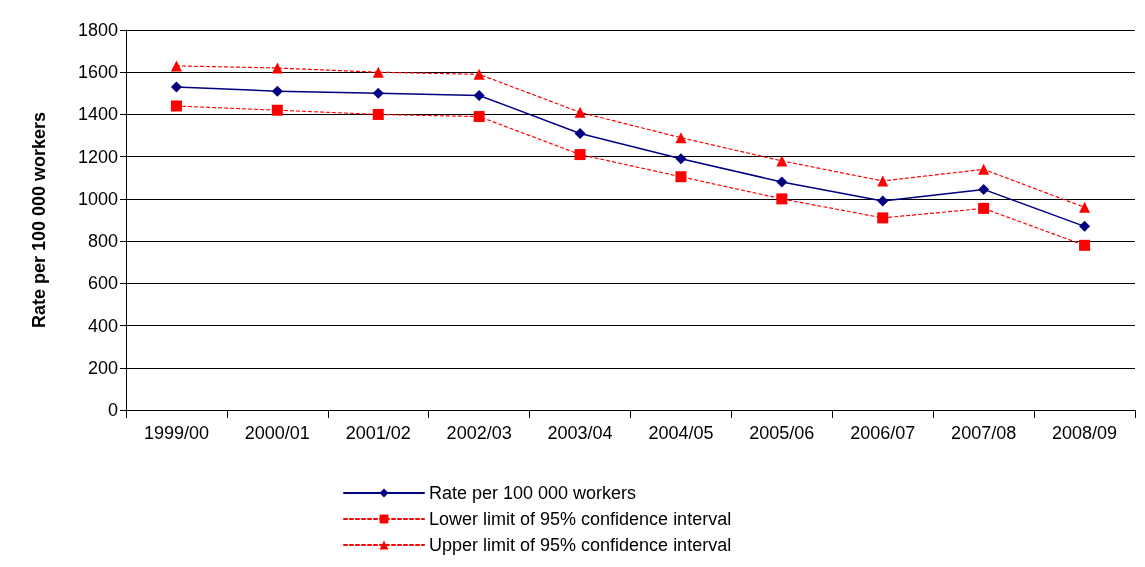 The width and height of the screenshot is (1145, 567). Describe the element at coordinates (102, 283) in the screenshot. I see `y-tick-label: 600` at that location.